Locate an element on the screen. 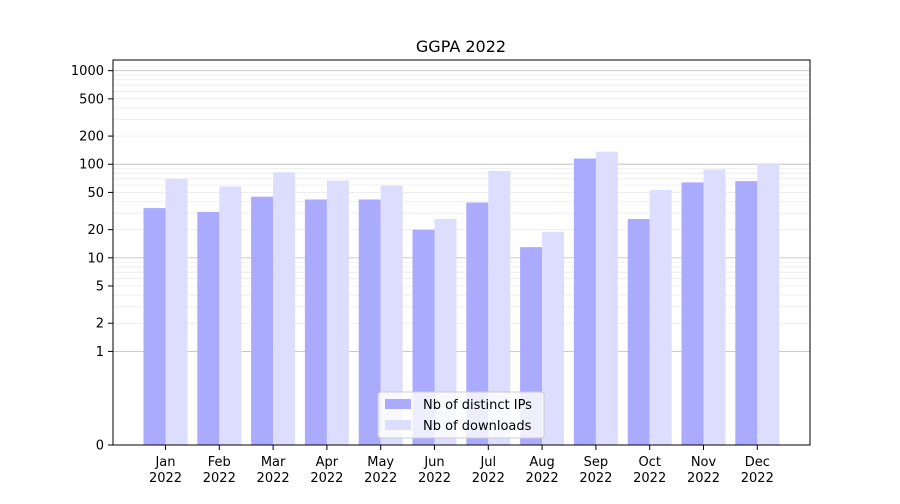  y-tick-label: 100 is located at coordinates (91, 165).